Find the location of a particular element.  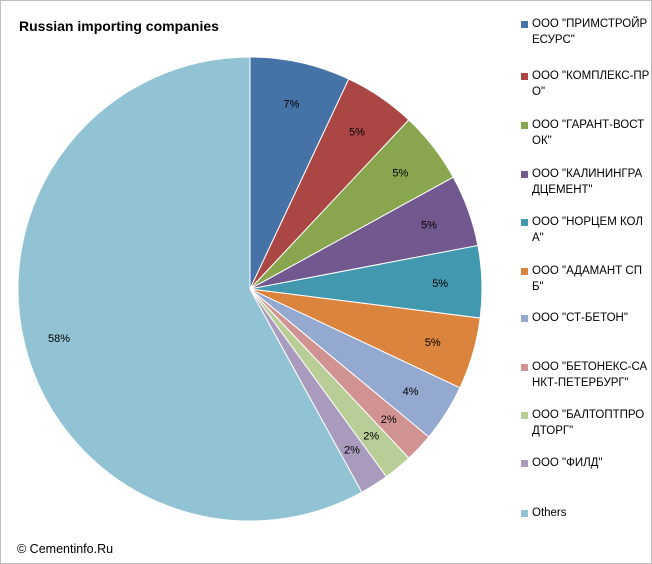

slice-label-5: 5% is located at coordinates (433, 343).